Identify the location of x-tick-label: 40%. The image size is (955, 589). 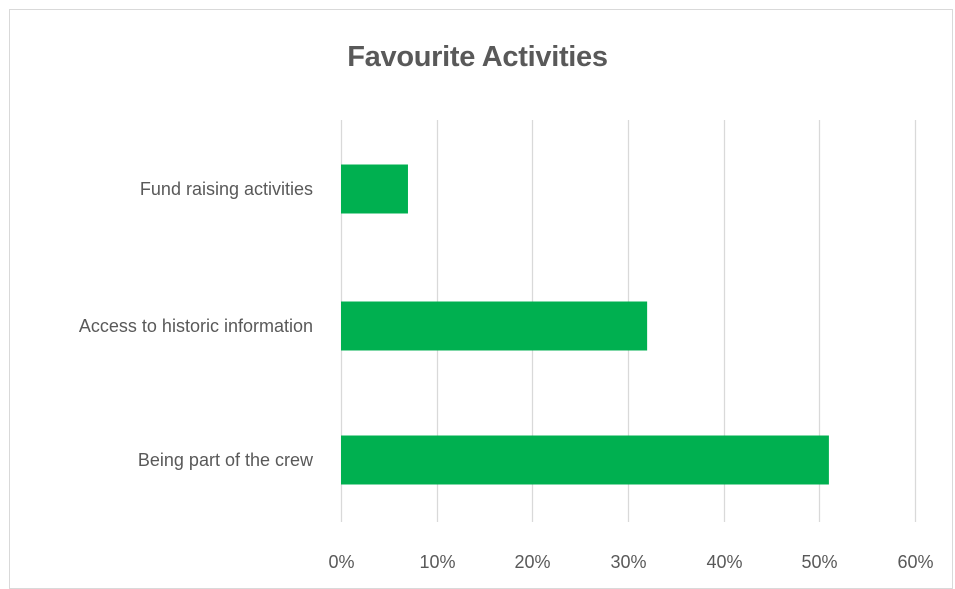
(724, 562).